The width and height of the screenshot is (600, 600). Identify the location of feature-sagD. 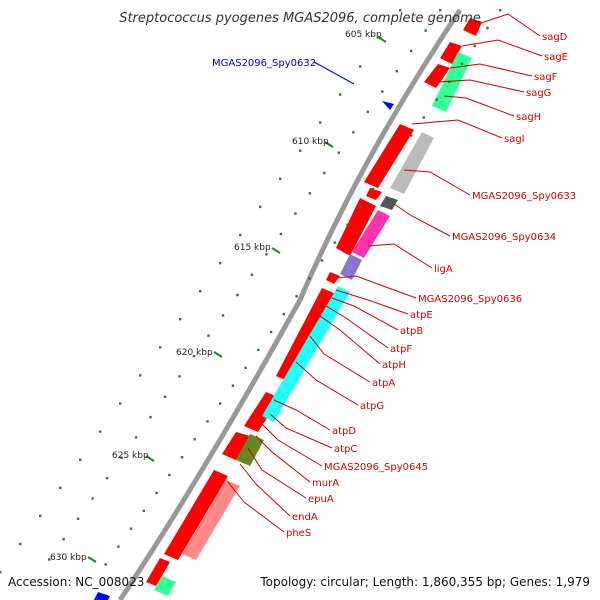
(472, 27).